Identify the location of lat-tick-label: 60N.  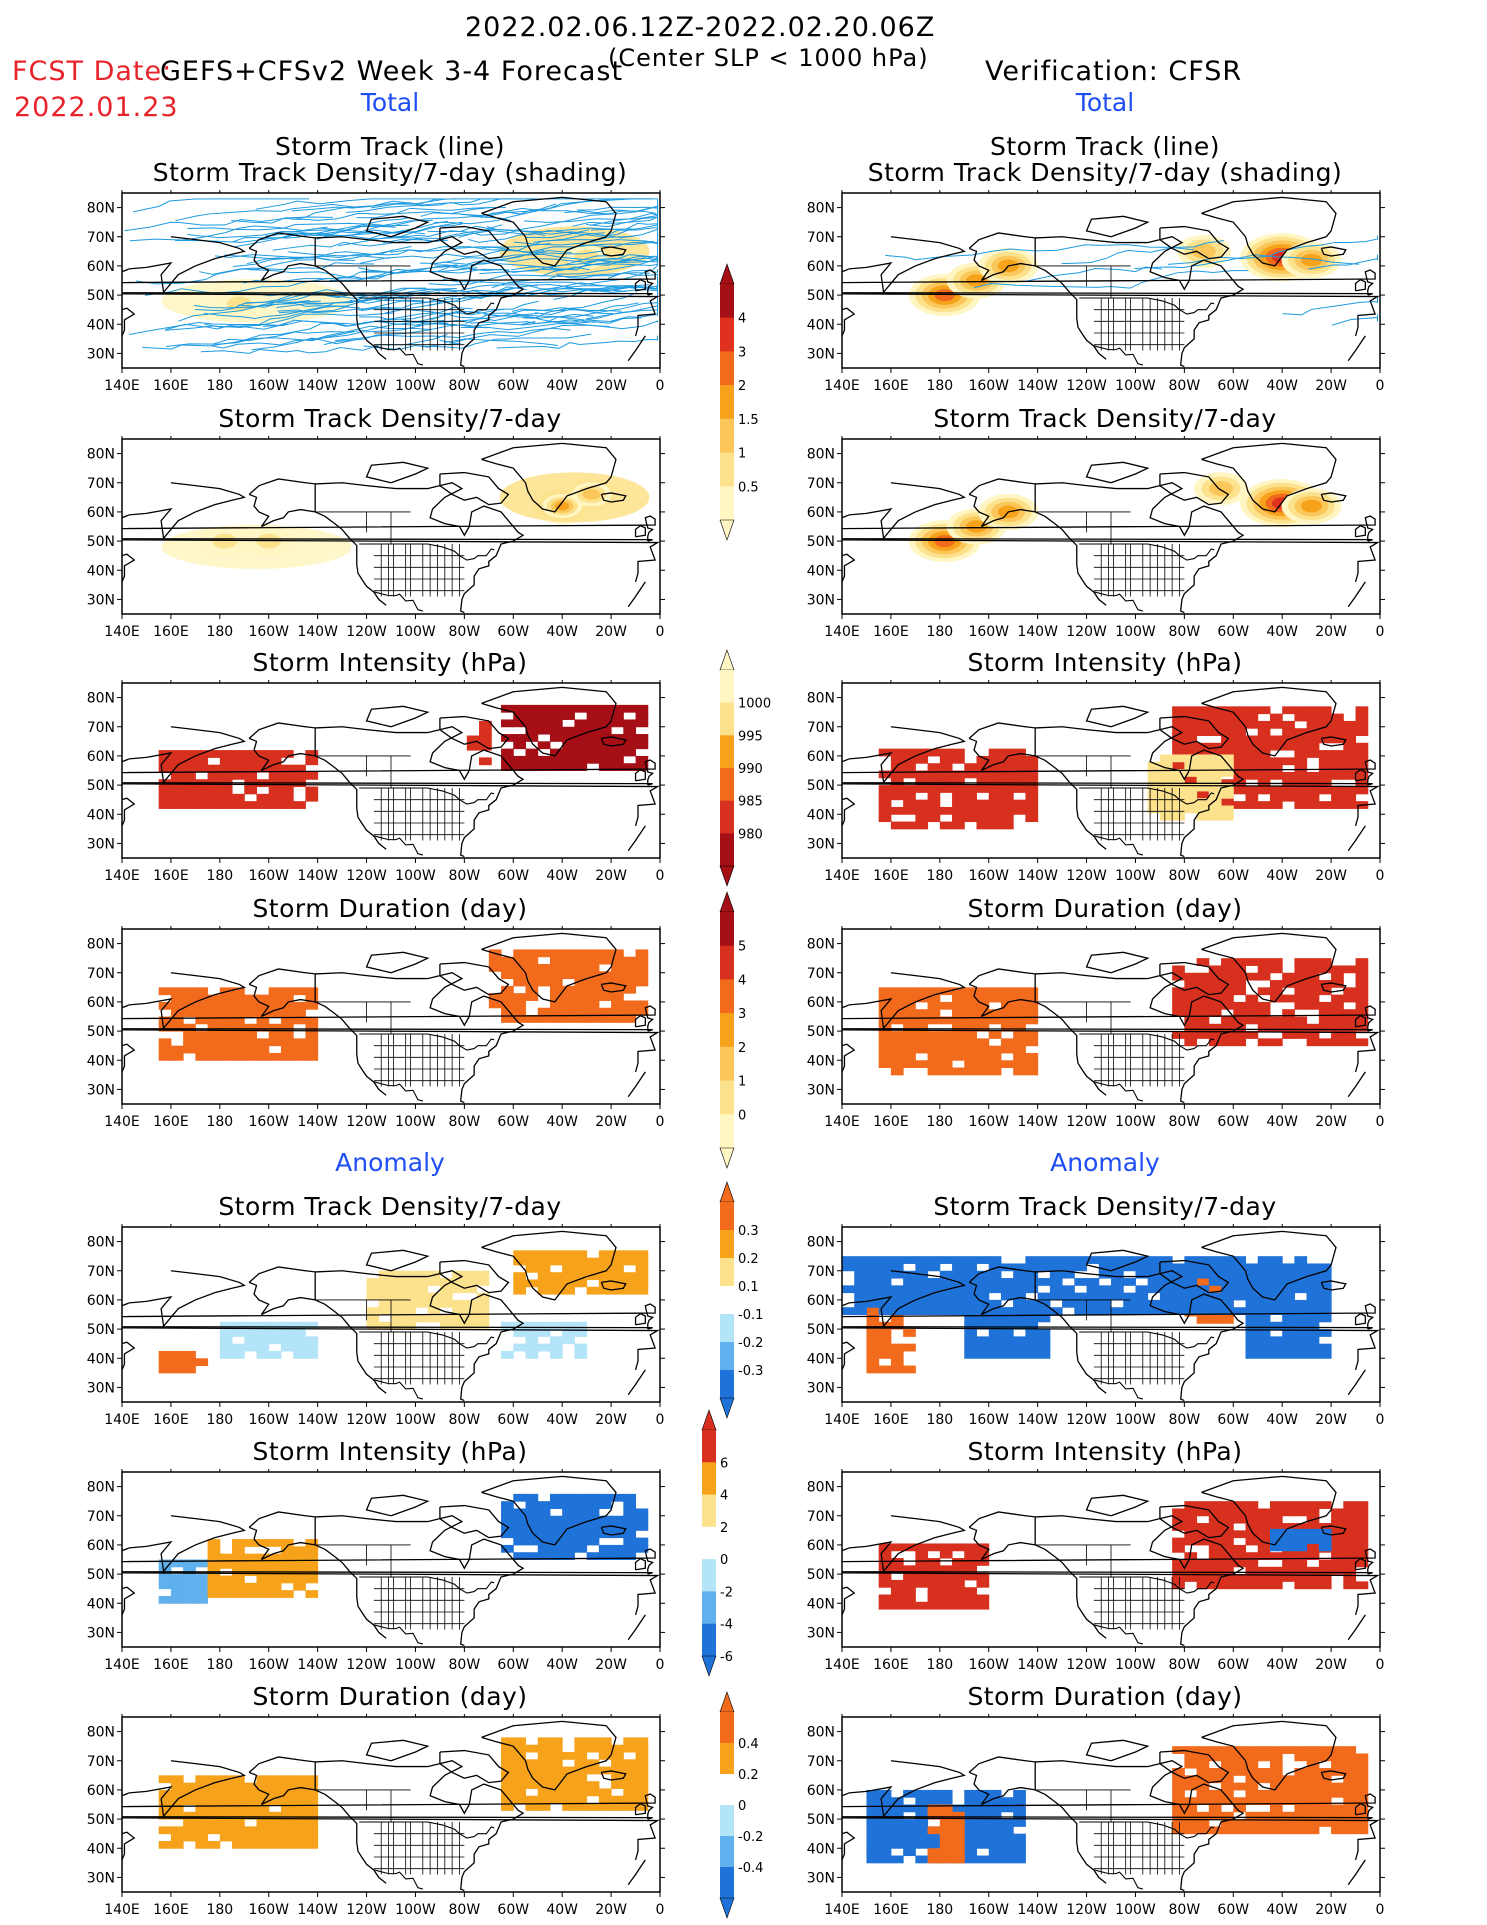
(101, 513).